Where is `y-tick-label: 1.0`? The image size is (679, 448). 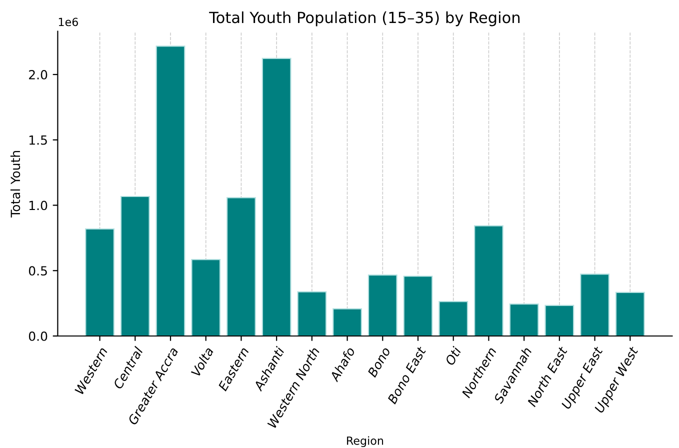
y-tick-label: 1.0 is located at coordinates (38, 205).